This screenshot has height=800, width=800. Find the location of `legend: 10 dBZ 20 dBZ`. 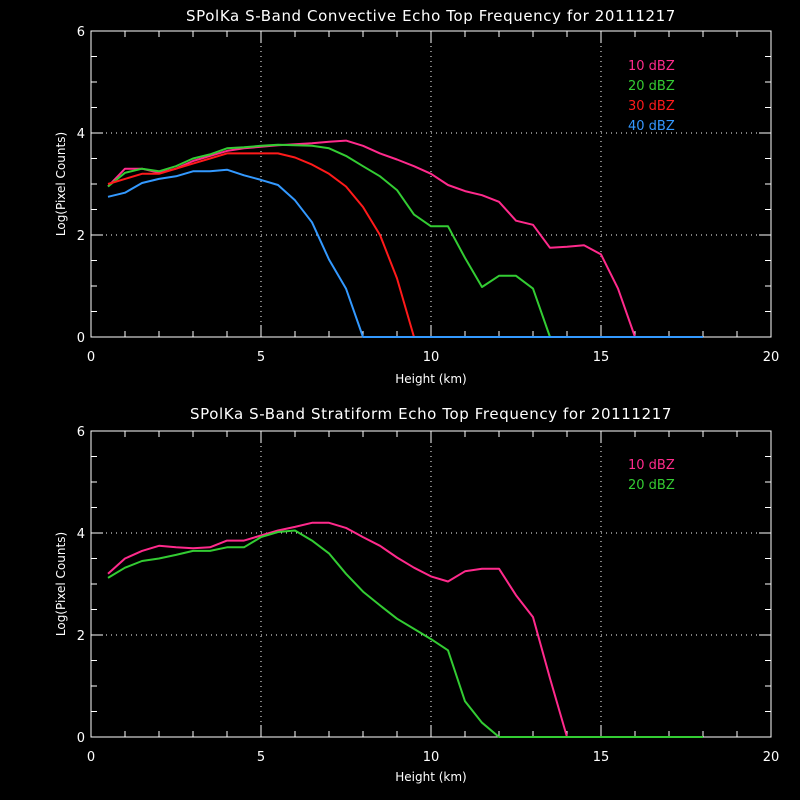

legend: 10 dBZ 20 dBZ is located at coordinates (651, 475).